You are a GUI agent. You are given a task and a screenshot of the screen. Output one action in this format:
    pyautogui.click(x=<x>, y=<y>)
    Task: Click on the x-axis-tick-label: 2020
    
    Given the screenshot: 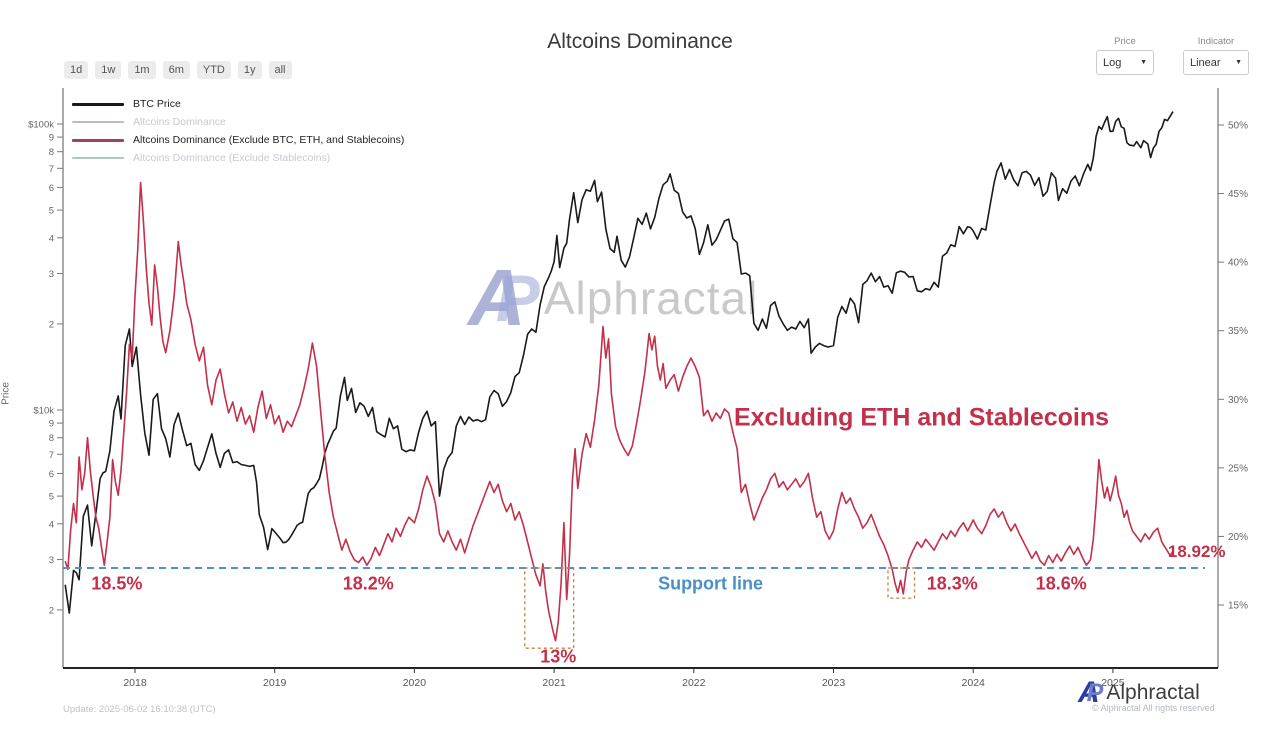 What is the action you would take?
    pyautogui.click(x=415, y=683)
    